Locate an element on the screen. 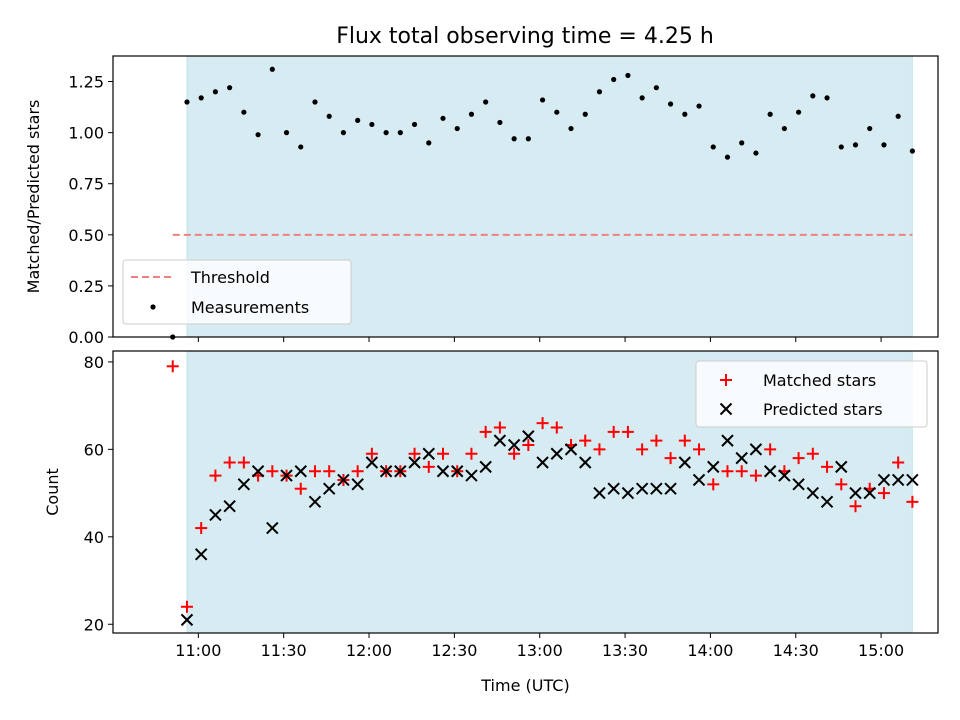 This screenshot has height=720, width=960. top-legend: Threshold Measurements is located at coordinates (237, 292).